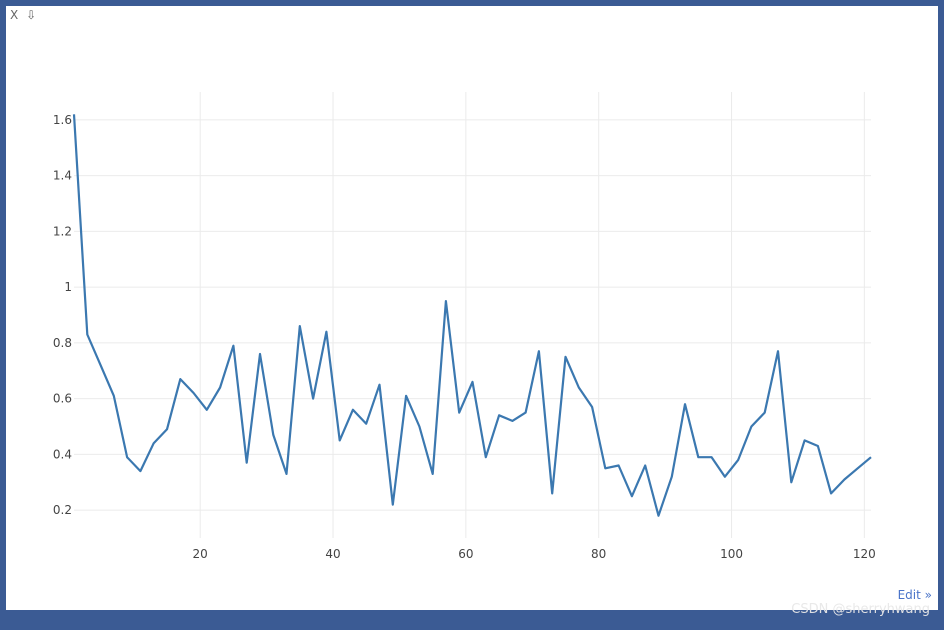 The width and height of the screenshot is (944, 630). What do you see at coordinates (24, 15) in the screenshot?
I see `toolbar: X ⇩` at bounding box center [24, 15].